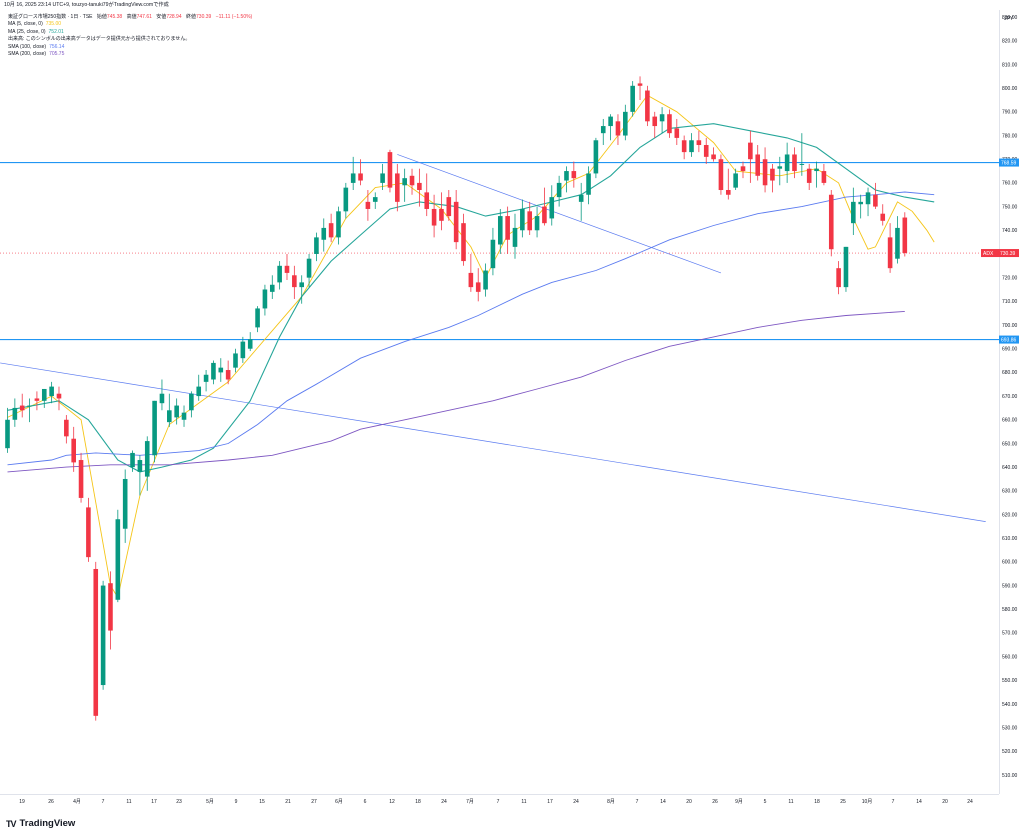 The image size is (1024, 832). I want to click on trendline, so click(559, 214).